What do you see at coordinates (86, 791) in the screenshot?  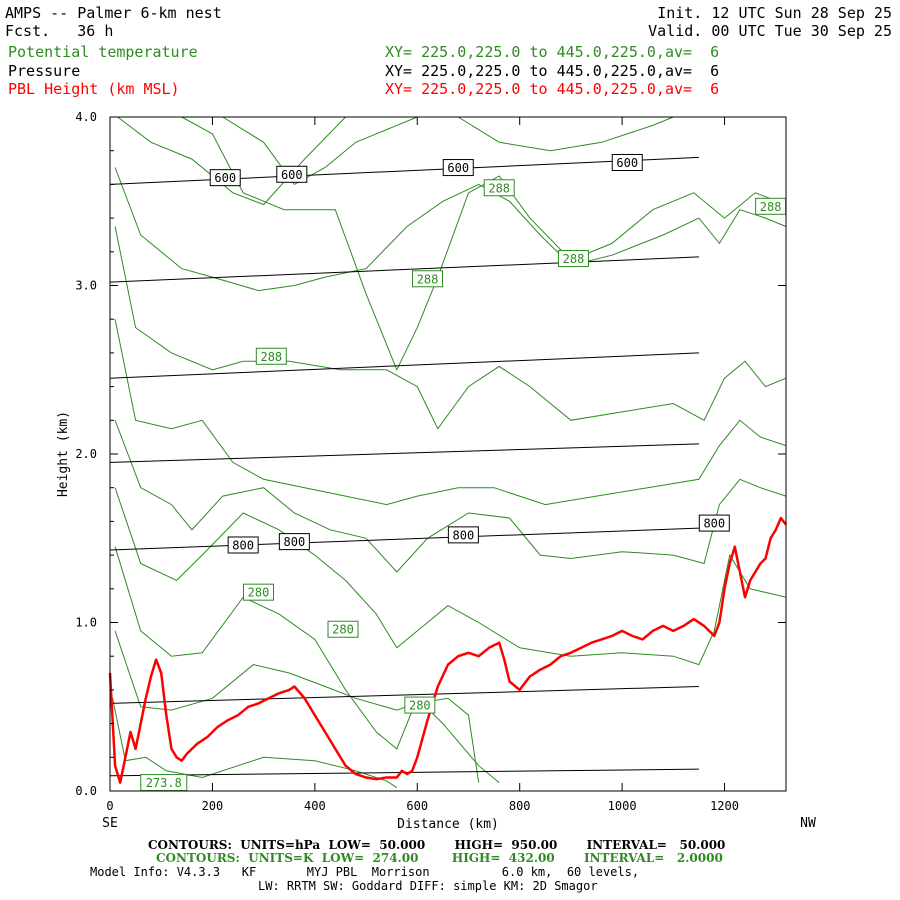 I see `y-tick-label: 0.0` at bounding box center [86, 791].